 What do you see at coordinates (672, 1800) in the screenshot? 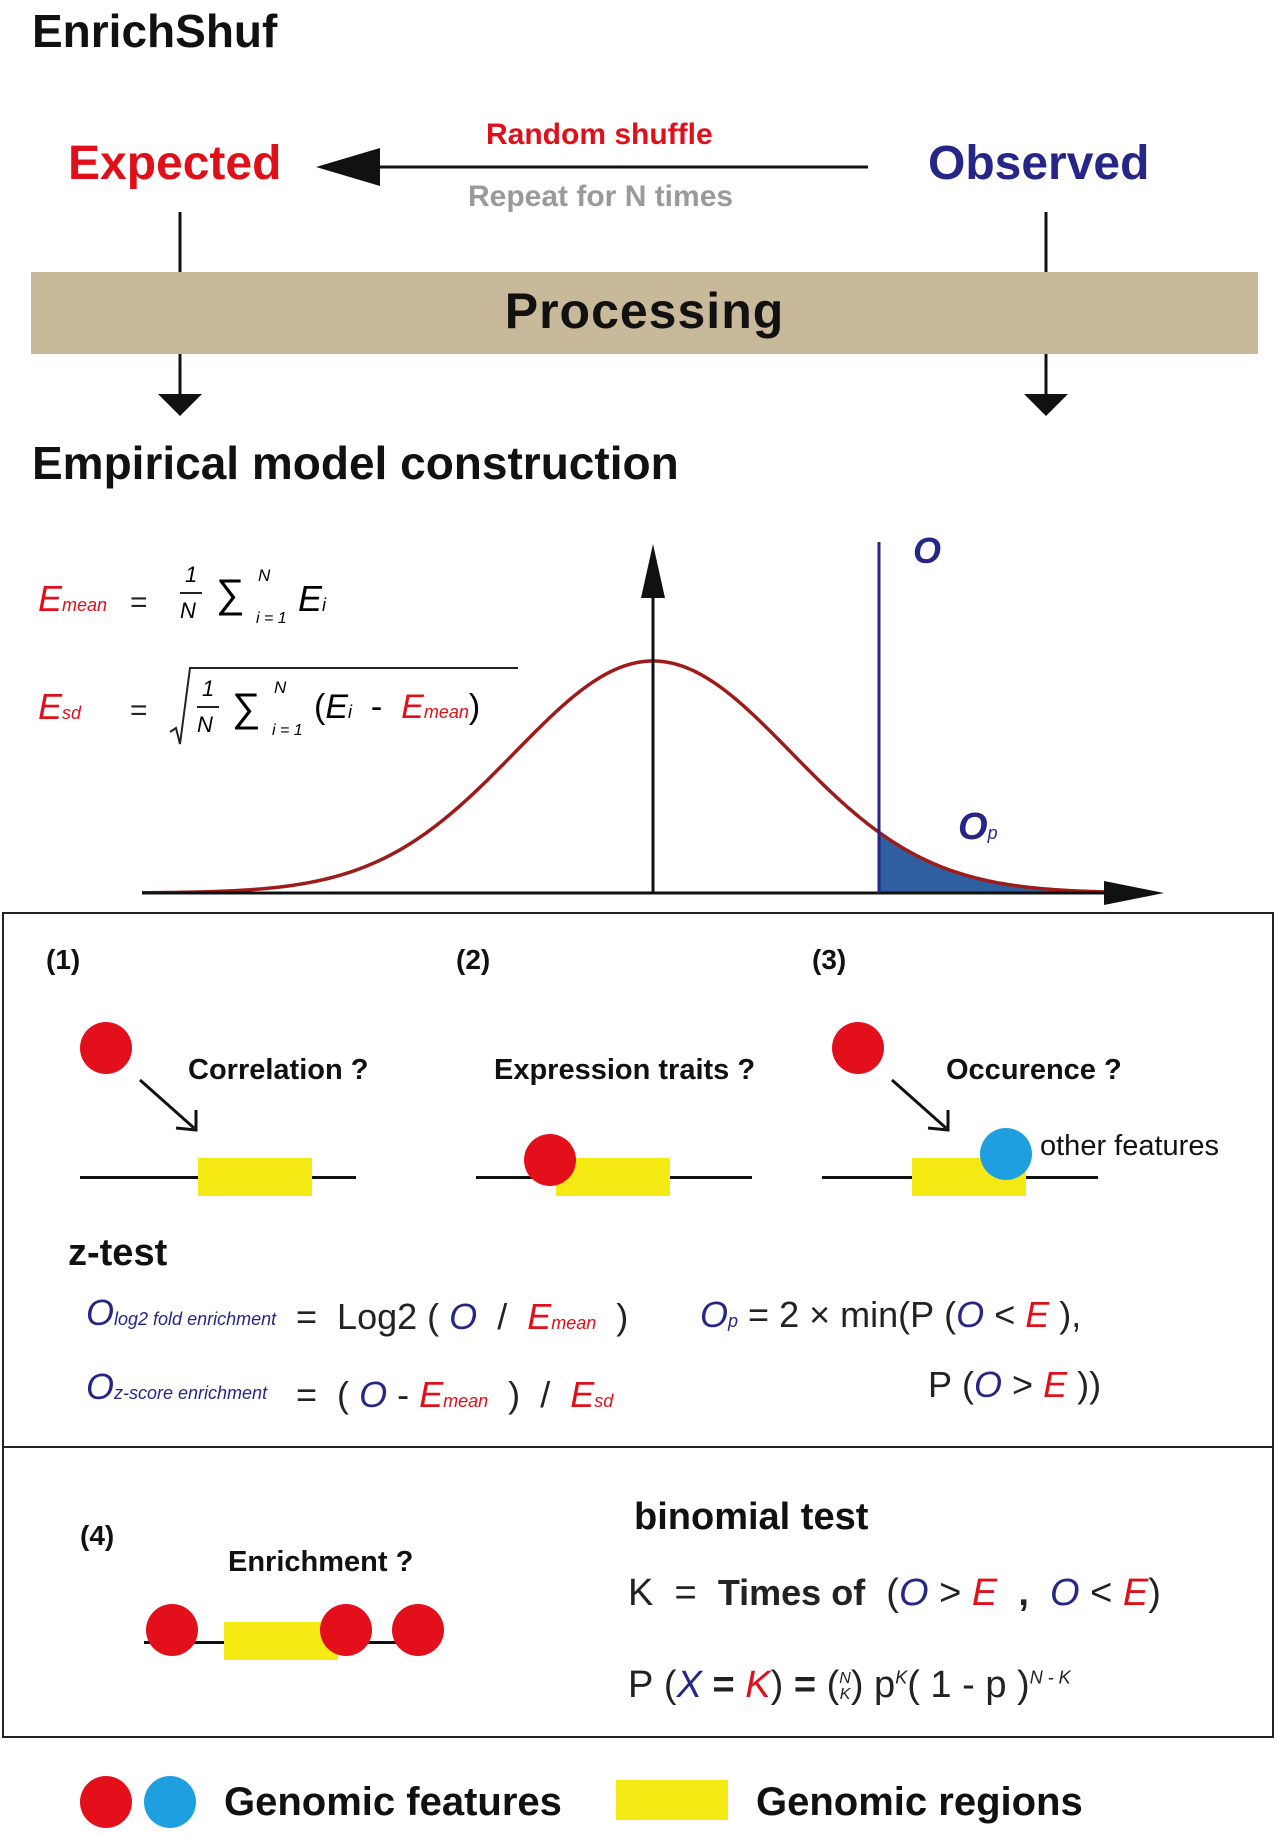
I see `legend-yellow-rect` at bounding box center [672, 1800].